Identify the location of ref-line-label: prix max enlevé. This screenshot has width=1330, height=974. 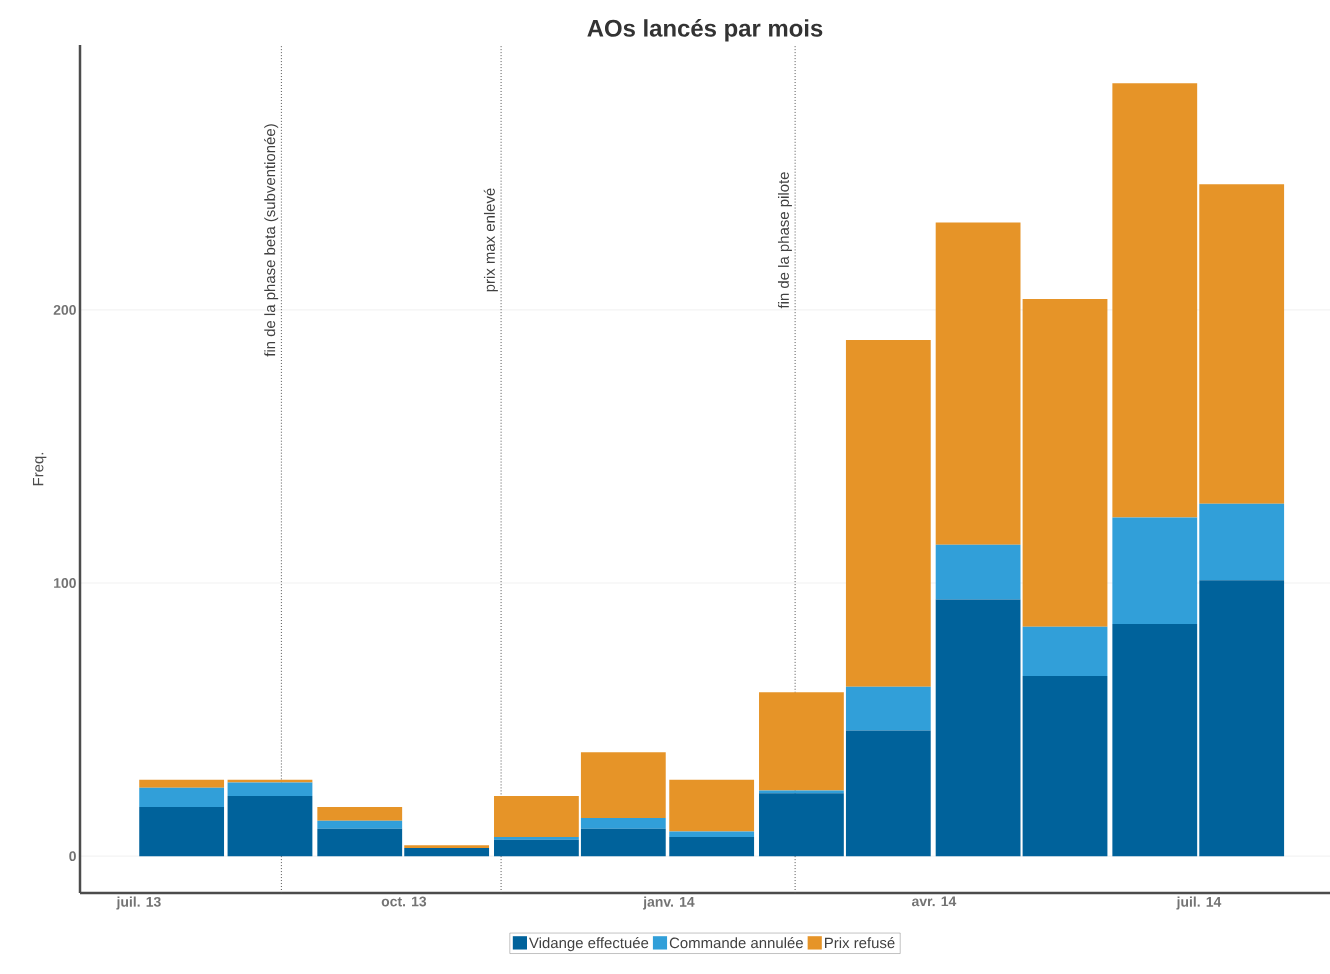
(490, 240).